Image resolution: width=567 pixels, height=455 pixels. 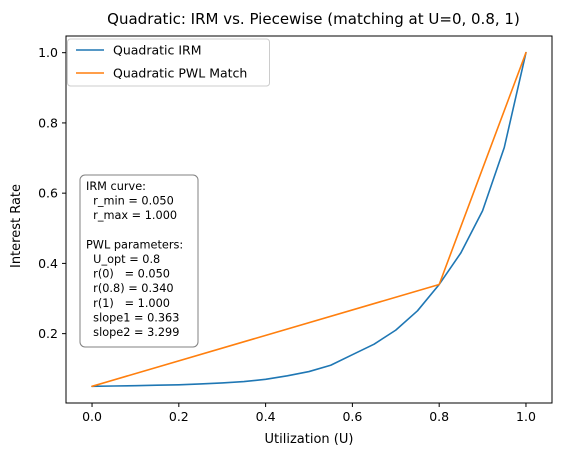 I want to click on annotation-line: r_min = 0.050, so click(x=130, y=201).